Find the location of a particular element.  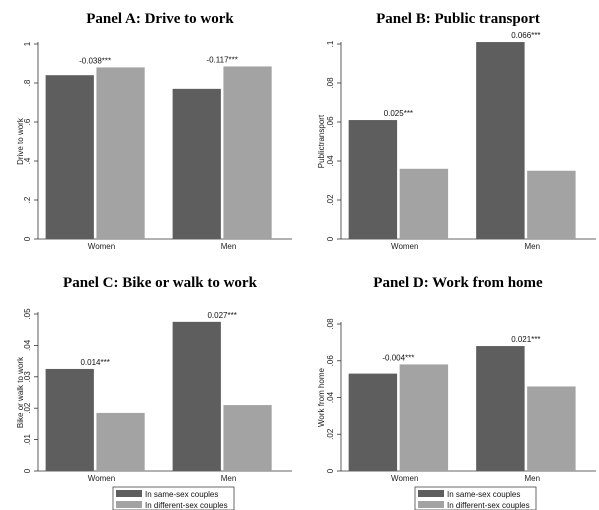

panel-title: Panel D: Work from home is located at coordinates (458, 283).